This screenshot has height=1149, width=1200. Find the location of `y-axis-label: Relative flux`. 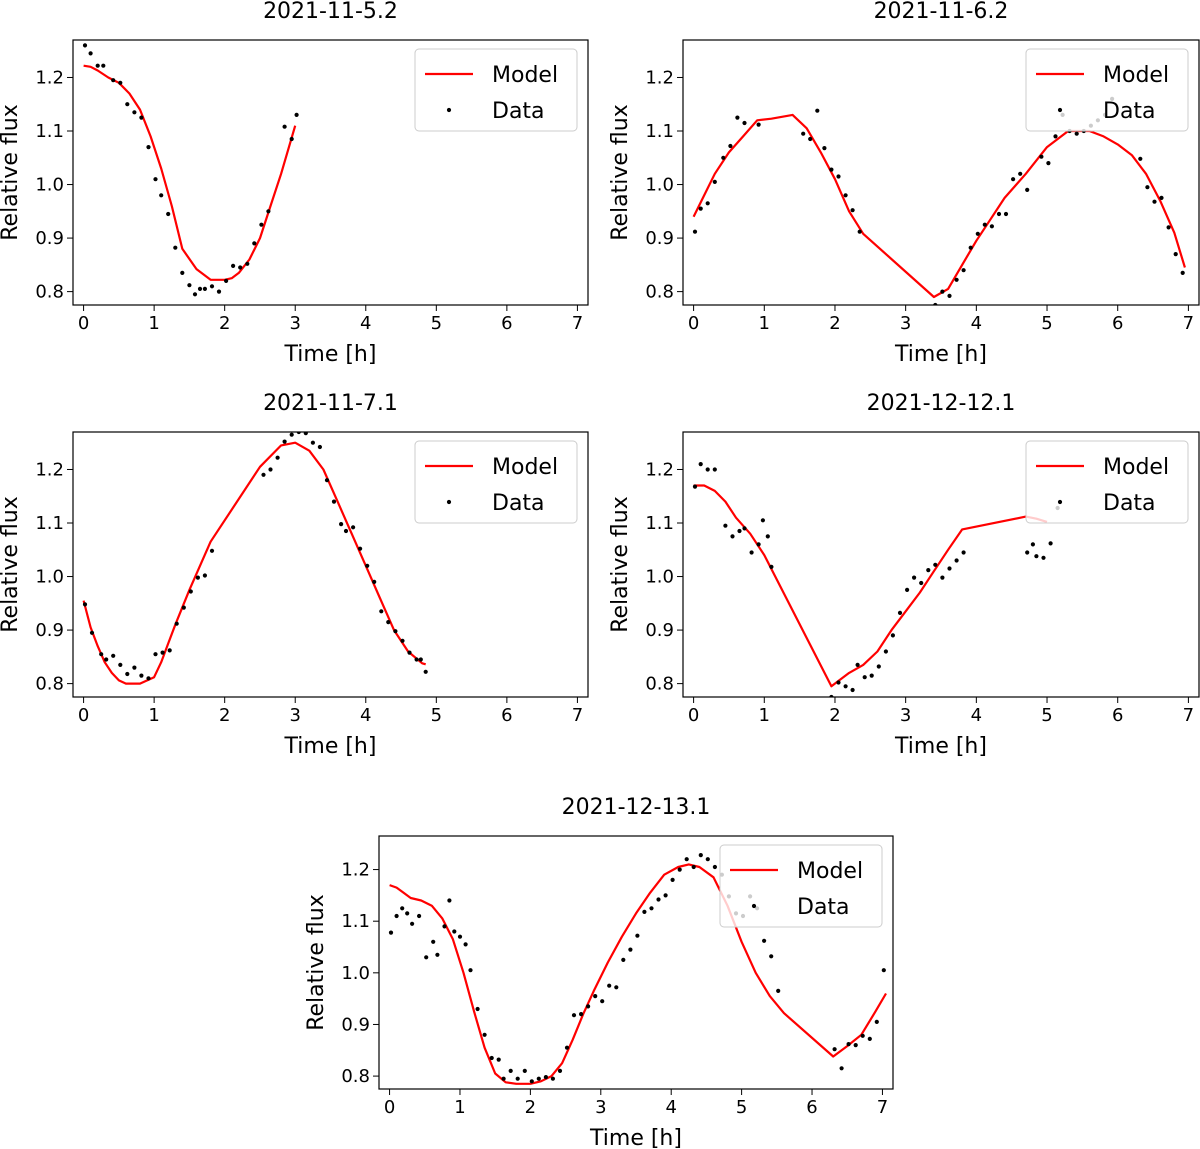

y-axis-label: Relative flux is located at coordinates (11, 564).